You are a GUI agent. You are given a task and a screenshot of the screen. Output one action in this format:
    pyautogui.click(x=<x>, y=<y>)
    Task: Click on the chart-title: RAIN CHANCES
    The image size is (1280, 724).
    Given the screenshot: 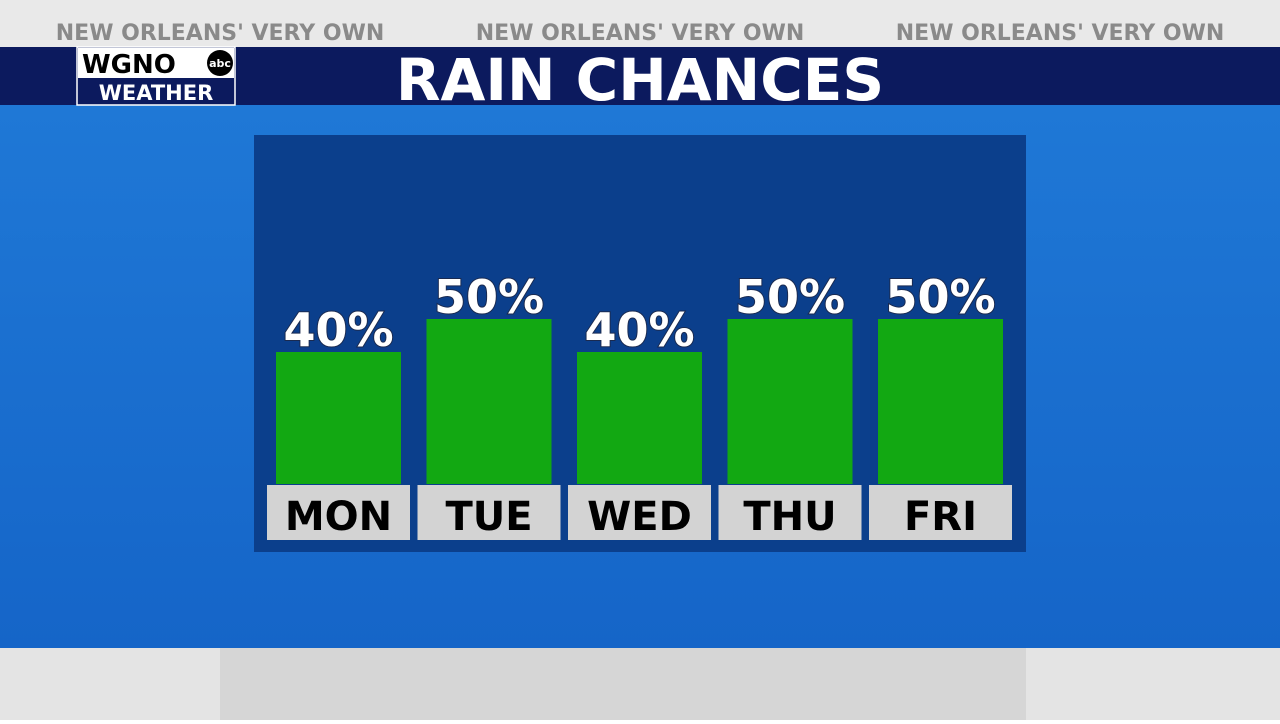 What is the action you would take?
    pyautogui.click(x=640, y=80)
    